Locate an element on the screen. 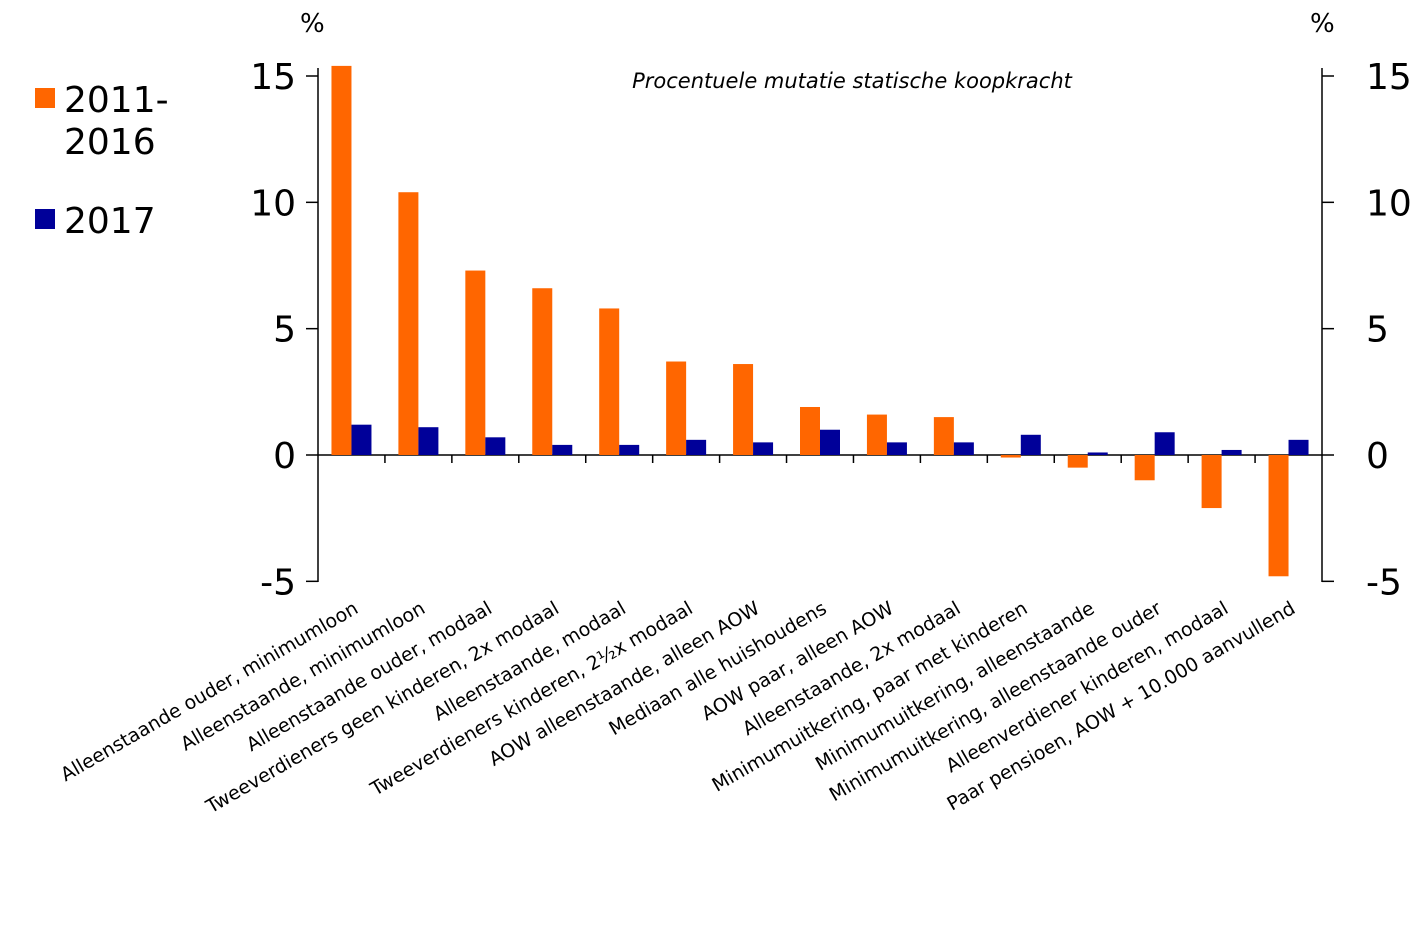 The height and width of the screenshot is (931, 1424). legend-label: 2011- is located at coordinates (116, 100).